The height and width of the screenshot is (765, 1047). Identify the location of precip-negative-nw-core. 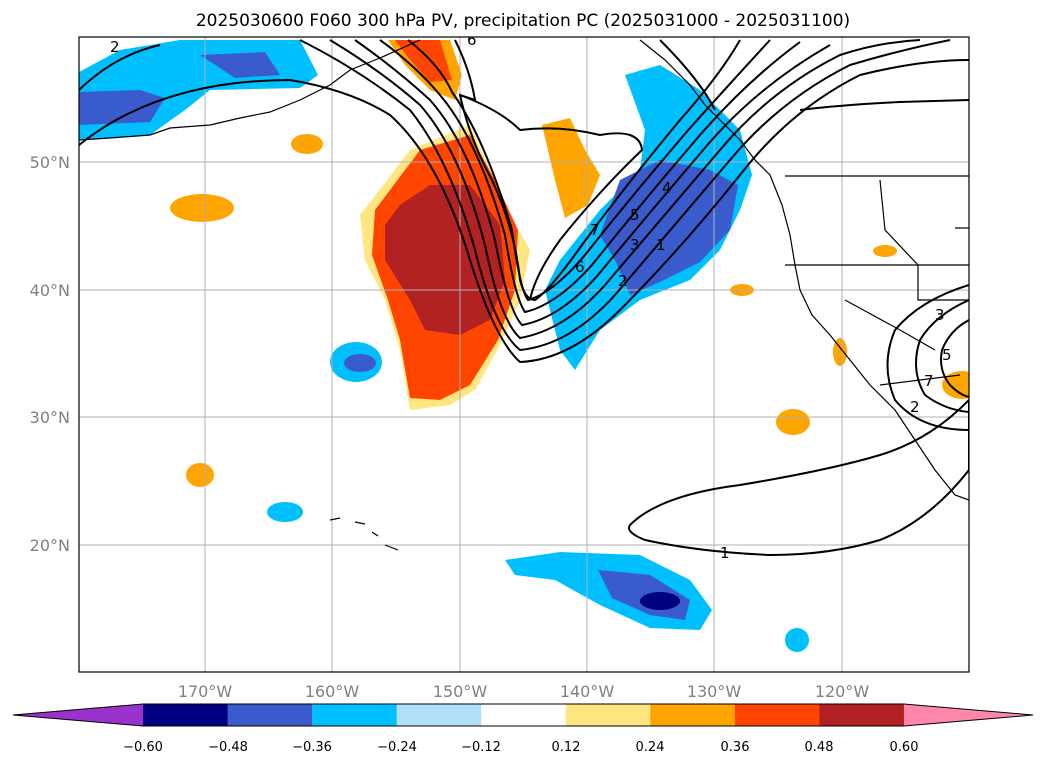
(179, 88).